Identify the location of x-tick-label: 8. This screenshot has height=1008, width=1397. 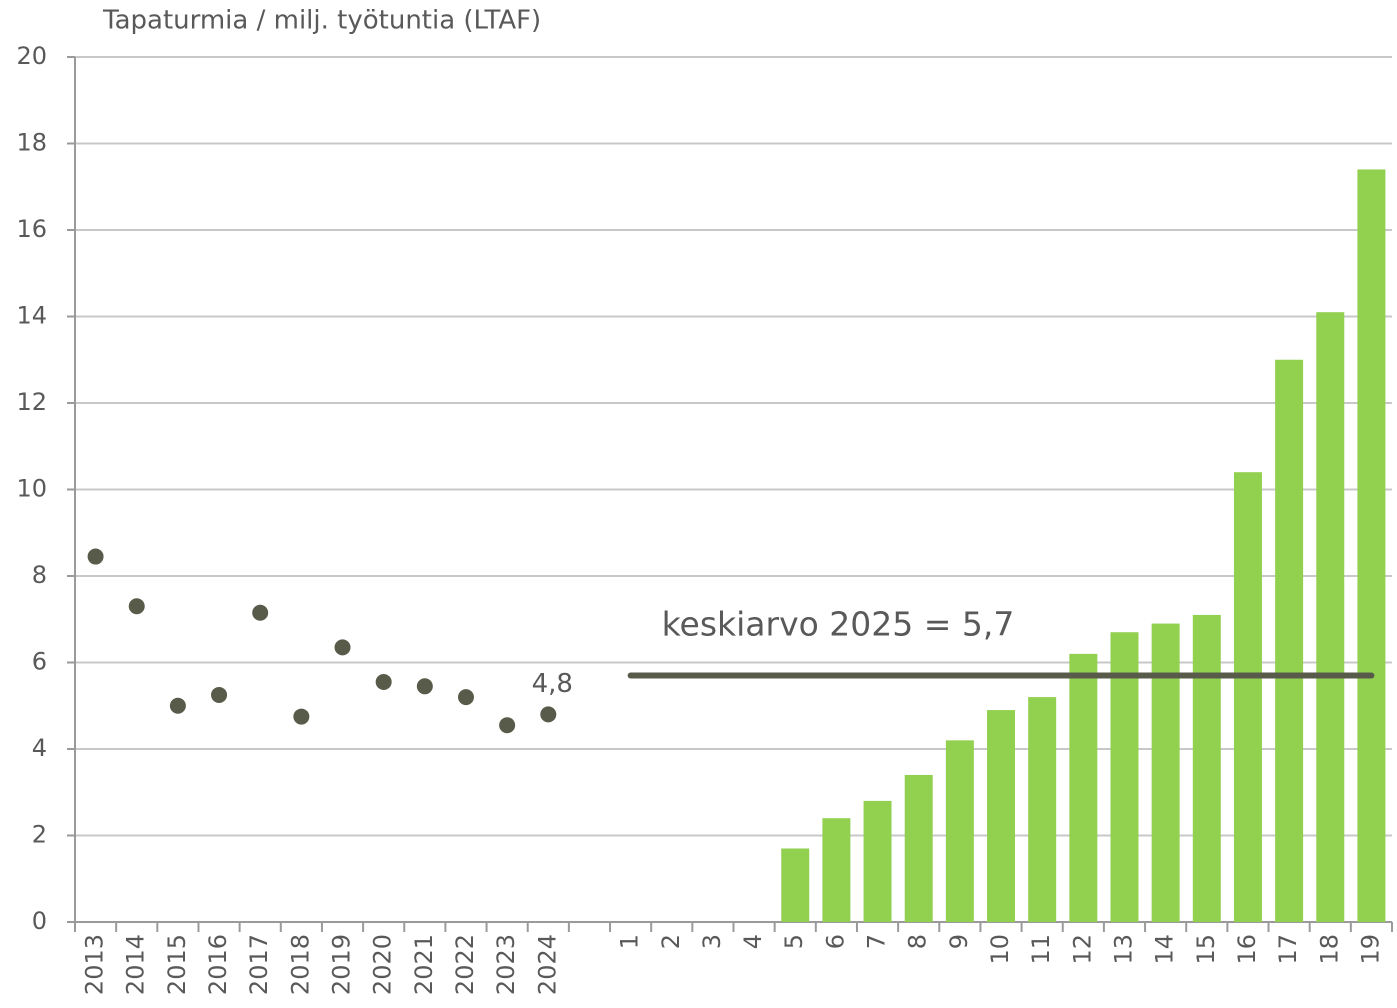
(918, 941).